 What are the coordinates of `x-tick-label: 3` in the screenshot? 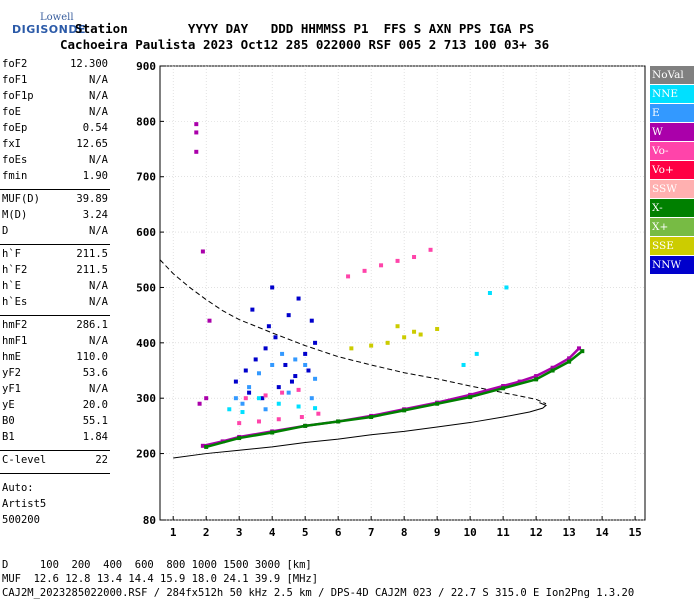 It's located at (239, 532).